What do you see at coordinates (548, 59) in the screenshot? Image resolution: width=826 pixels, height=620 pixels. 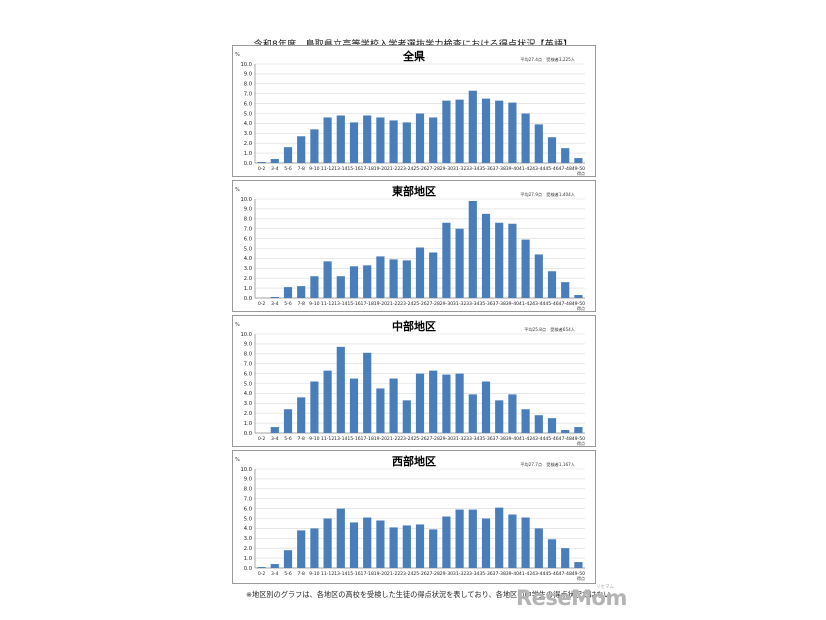 I see `chart-stats: 平均27.4点 受検者3,225人` at bounding box center [548, 59].